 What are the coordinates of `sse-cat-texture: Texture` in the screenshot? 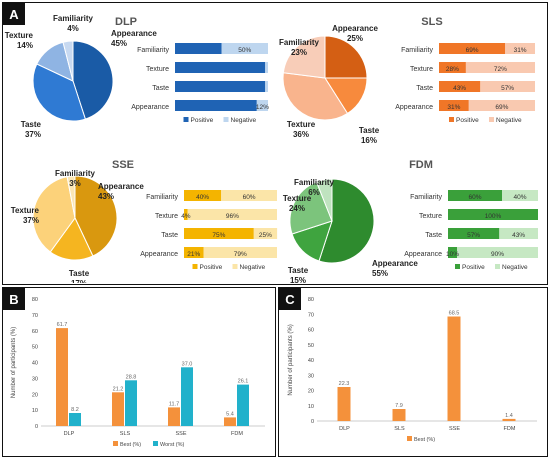 It's located at (166, 216).